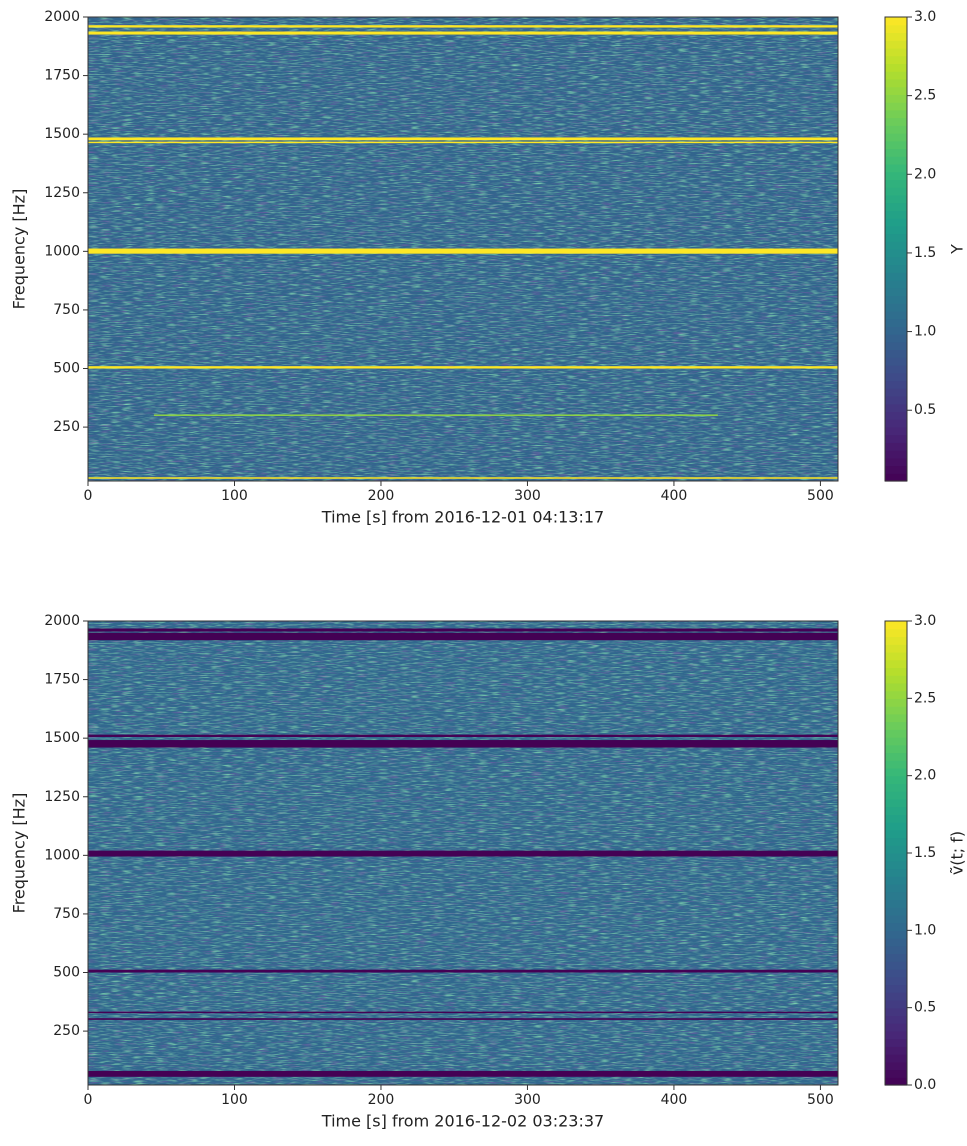  What do you see at coordinates (381, 1100) in the screenshot?
I see `x-tick-label: 200` at bounding box center [381, 1100].